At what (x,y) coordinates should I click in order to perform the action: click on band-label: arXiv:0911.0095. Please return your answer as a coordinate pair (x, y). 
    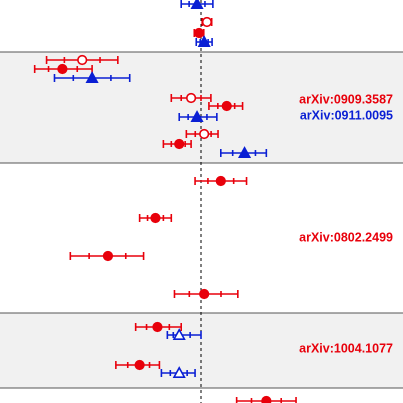
    Looking at the image, I should click on (346, 115).